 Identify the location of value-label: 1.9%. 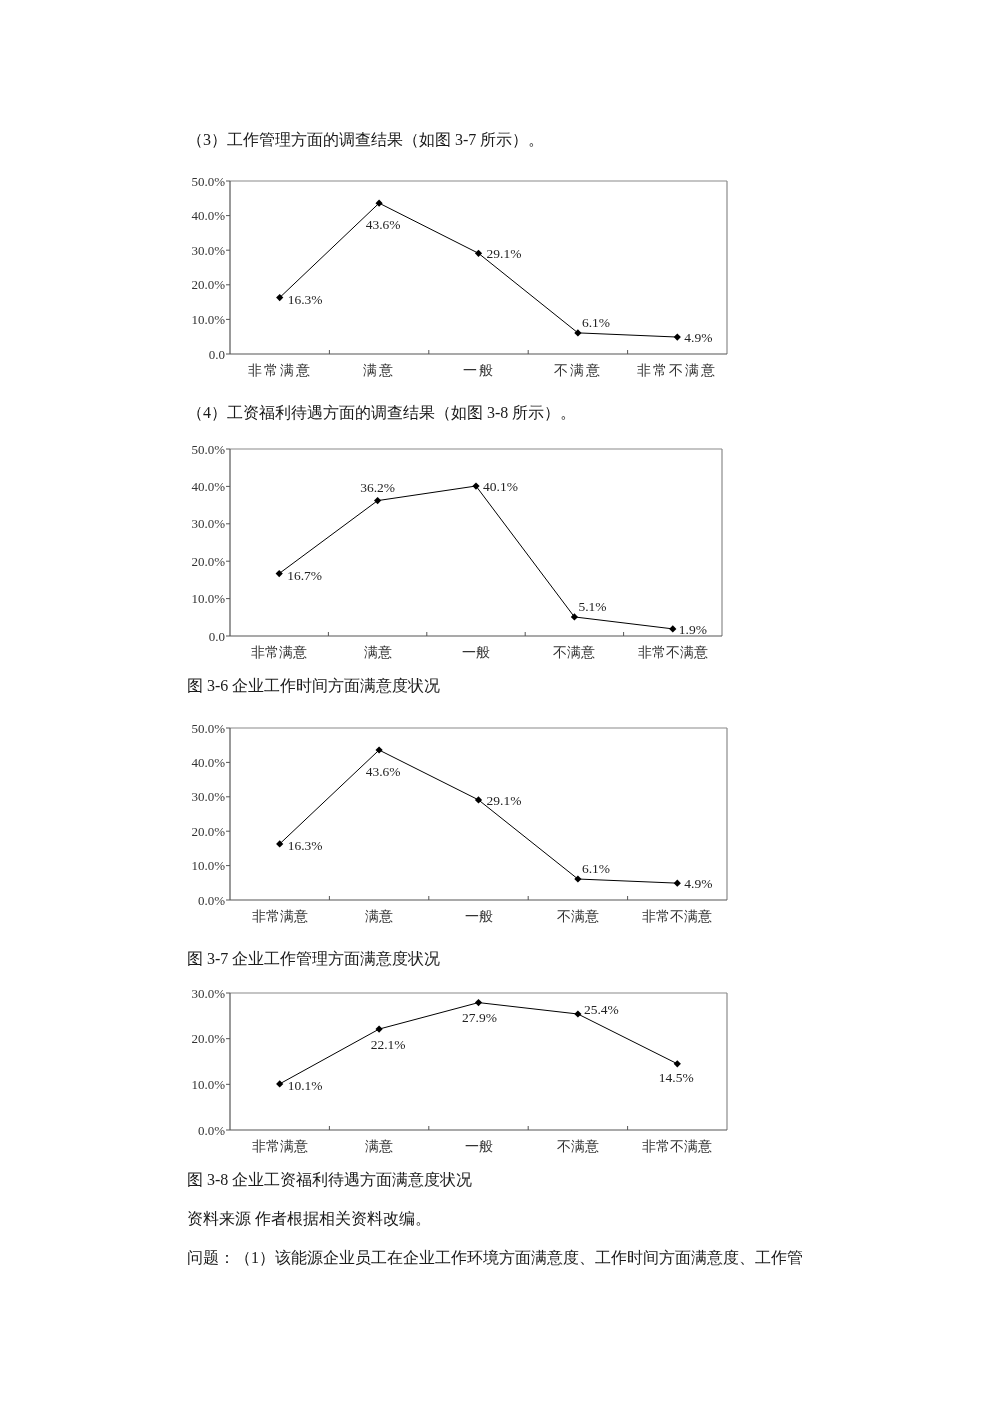
(692, 629).